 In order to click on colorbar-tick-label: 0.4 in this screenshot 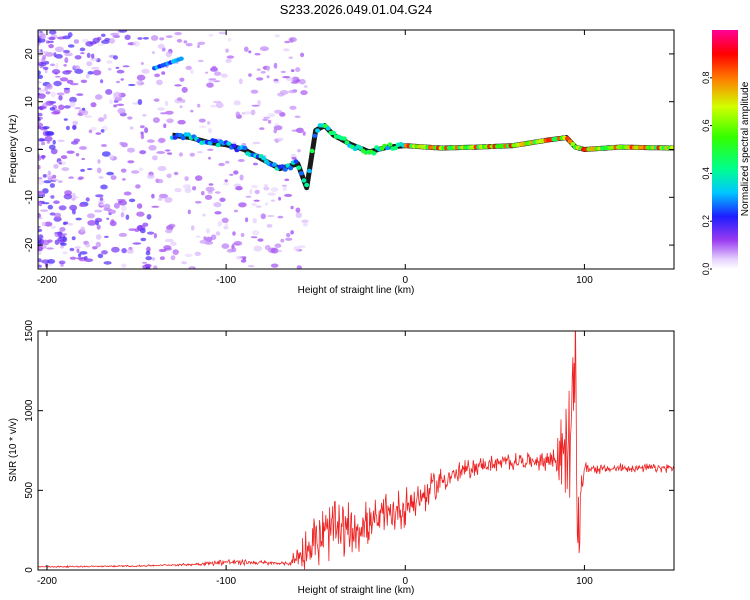, I will do `click(706, 173)`.